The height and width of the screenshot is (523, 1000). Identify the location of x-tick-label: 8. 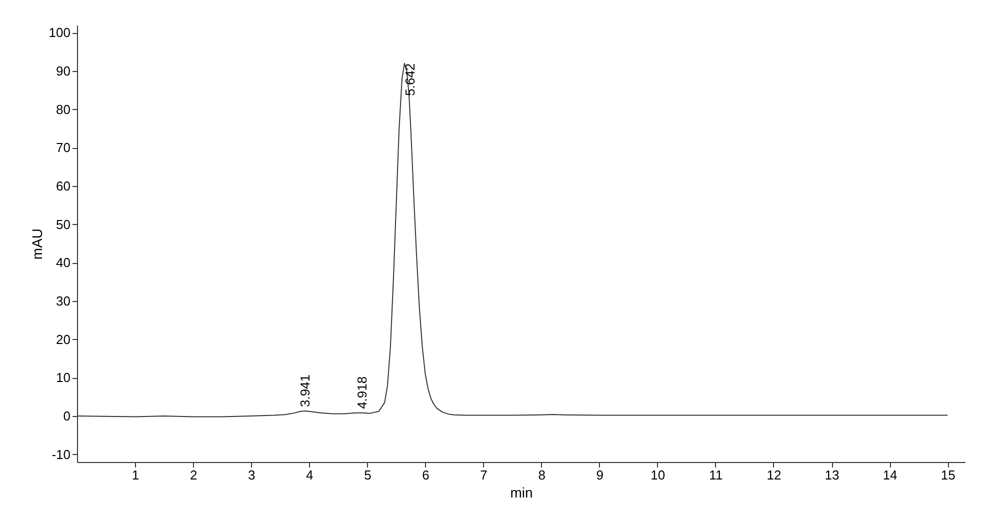
(542, 475).